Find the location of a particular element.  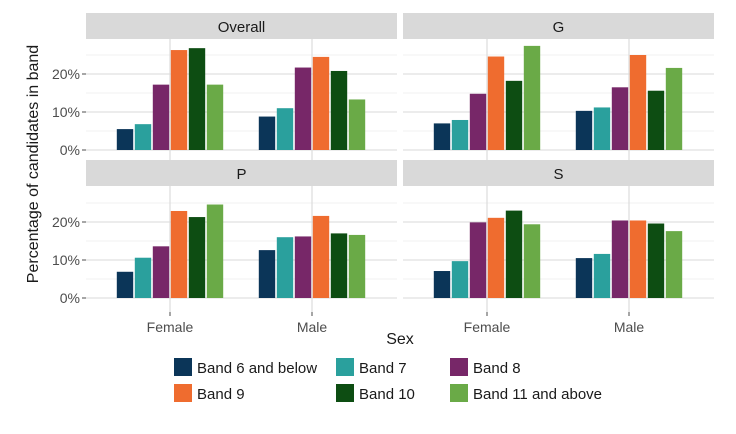

facet-strip-label: P is located at coordinates (241, 174).